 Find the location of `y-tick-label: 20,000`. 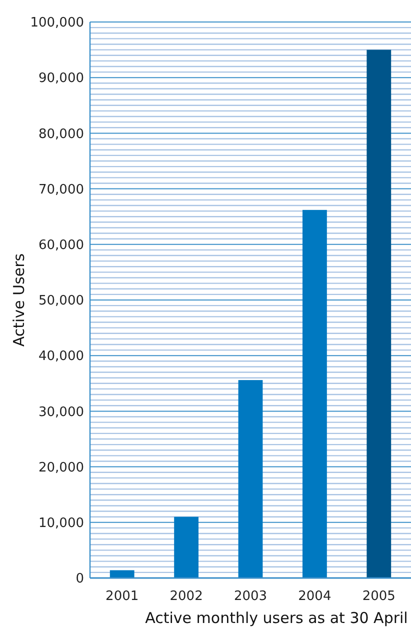

y-tick-label: 20,000 is located at coordinates (61, 468).